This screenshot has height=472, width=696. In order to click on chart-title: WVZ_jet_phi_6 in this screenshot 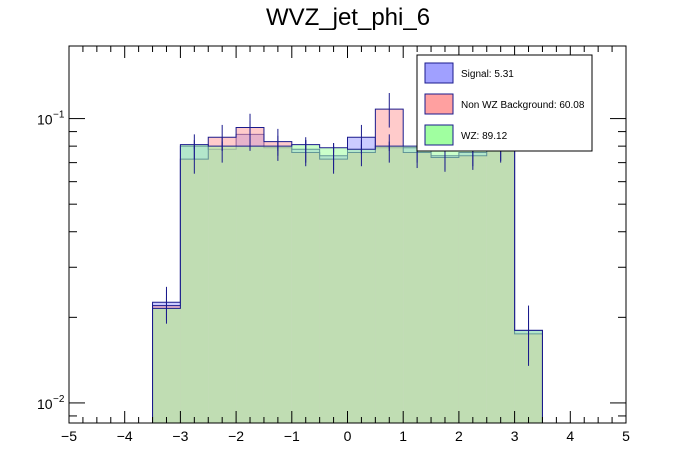, I will do `click(348, 17)`.